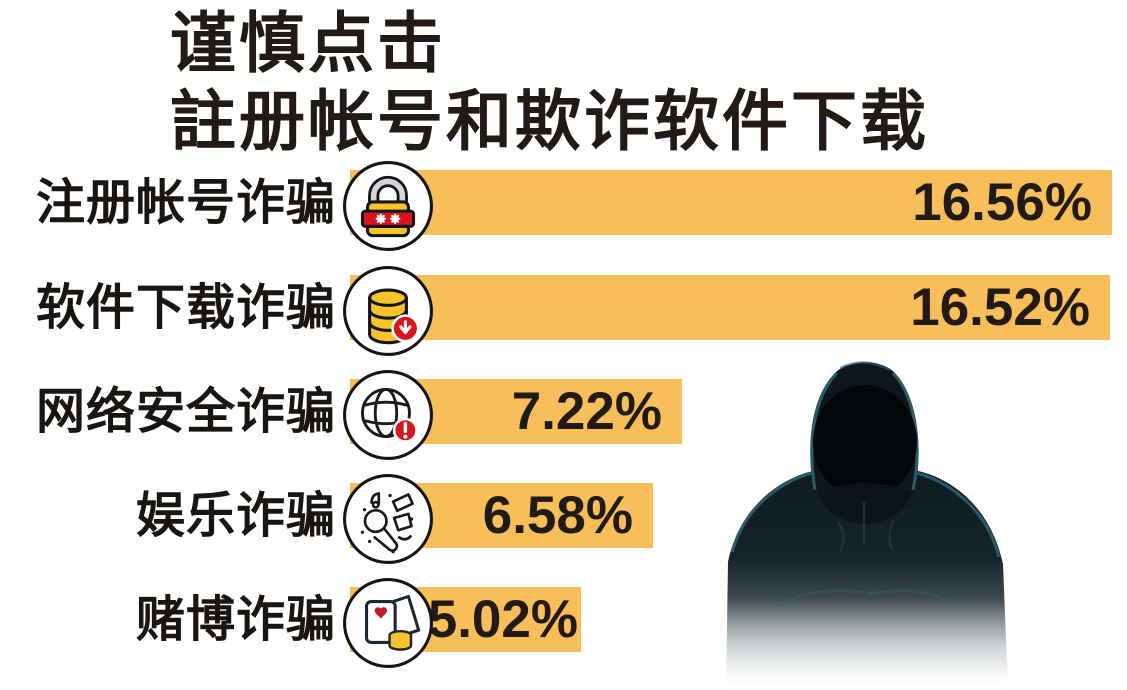 Image resolution: width=1127 pixels, height=690 pixels. Describe the element at coordinates (185, 203) in the screenshot. I see `bar-category-label: 注册帐号诈骗` at that location.